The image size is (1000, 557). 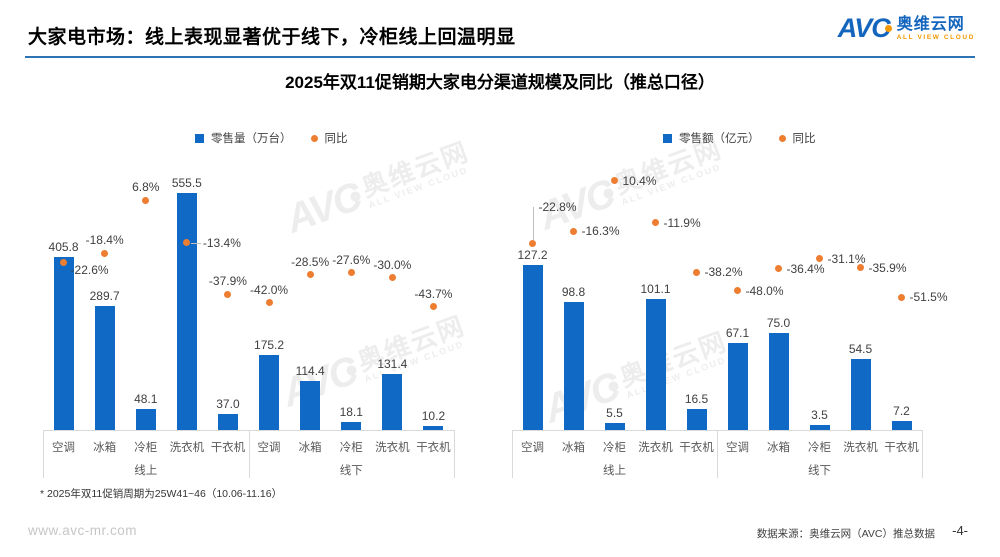 I want to click on bar-value-label: 48.1, so click(x=146, y=399).